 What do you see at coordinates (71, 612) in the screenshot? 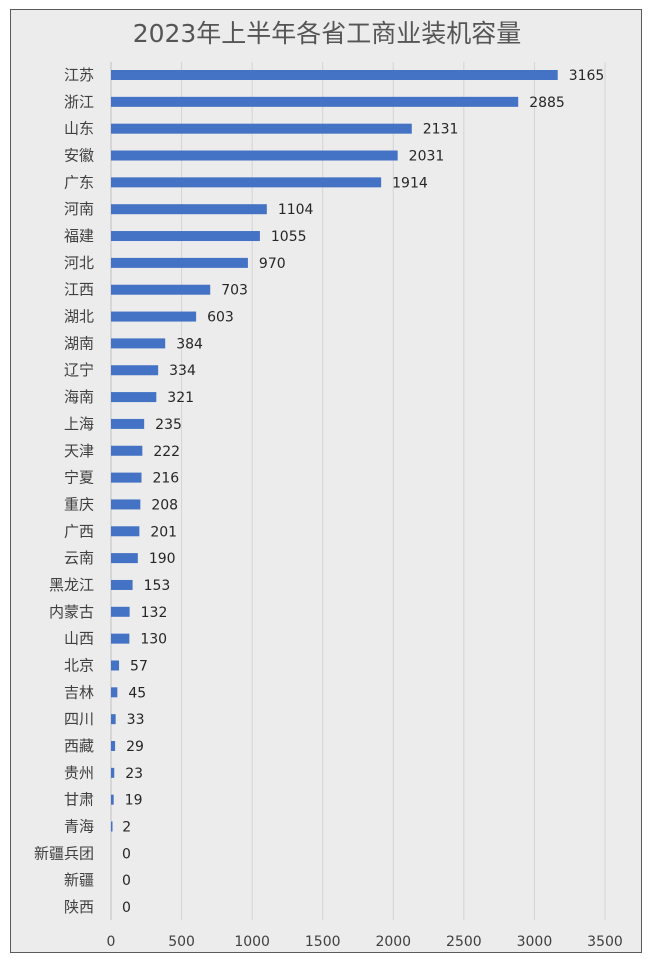
I see `category-label: 内蒙古` at bounding box center [71, 612].